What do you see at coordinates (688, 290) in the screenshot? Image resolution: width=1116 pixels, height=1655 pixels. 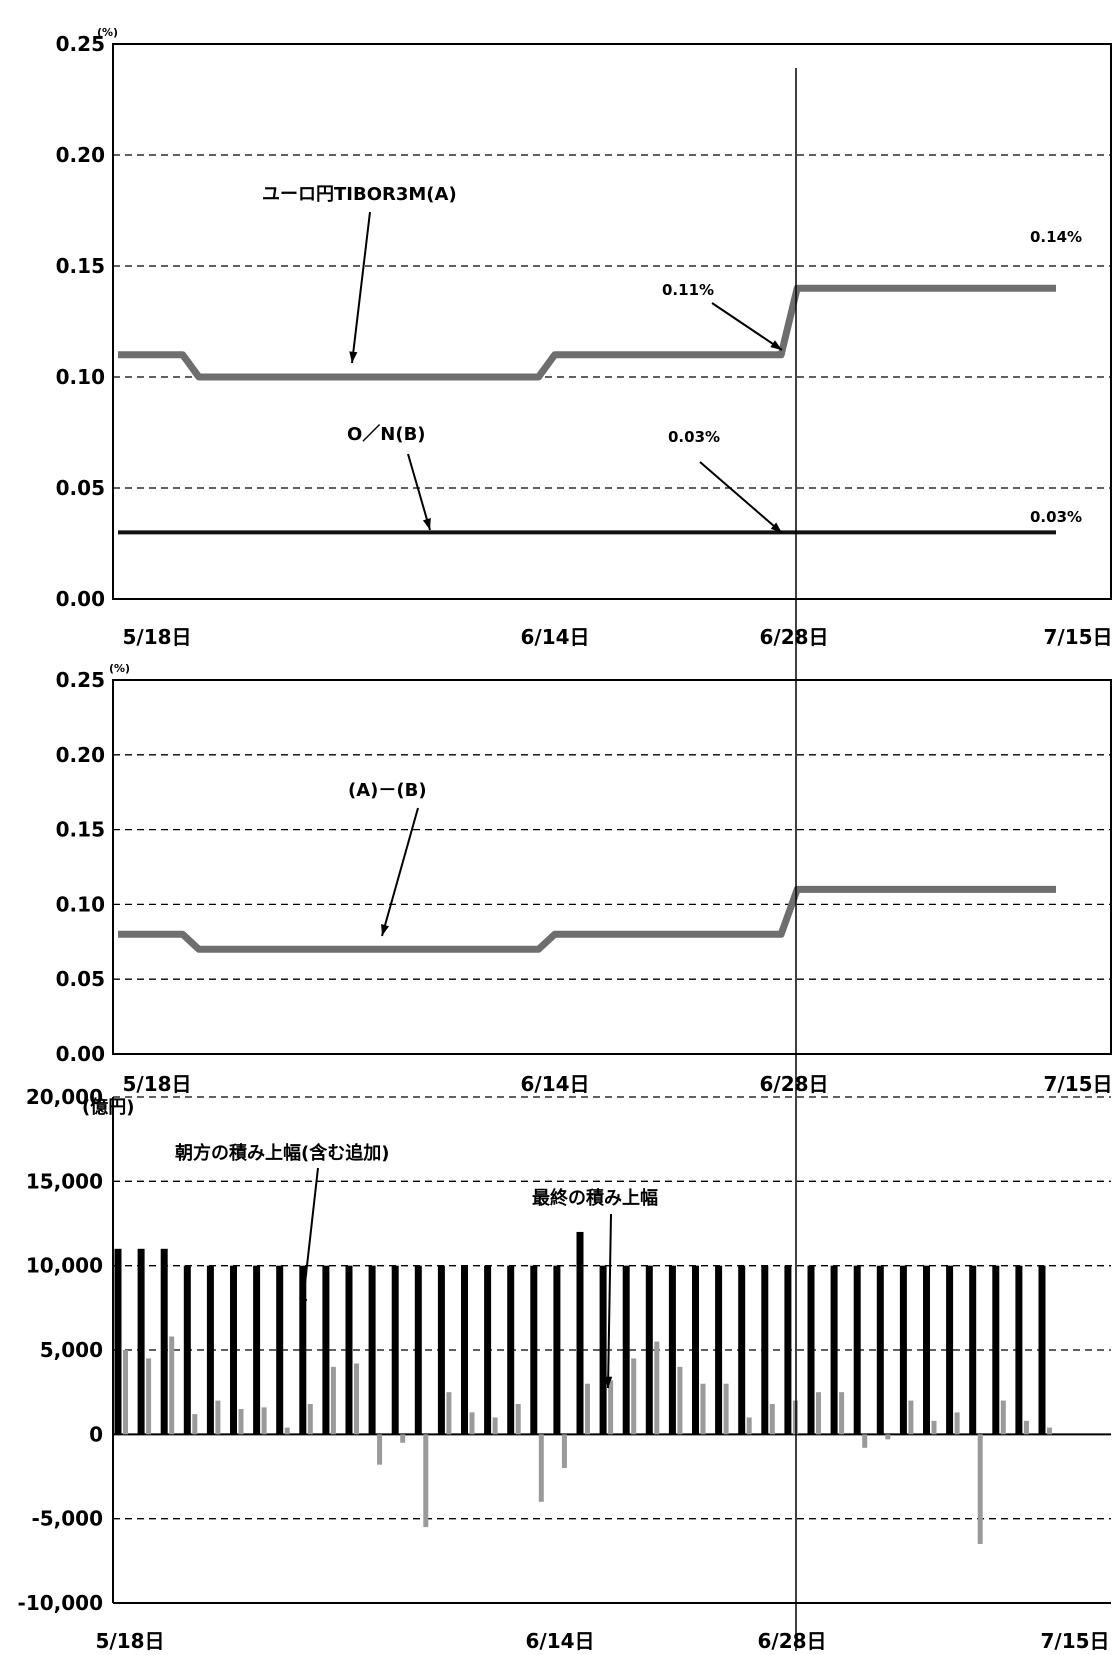 I see `annotation-0-11: 0.11%` at bounding box center [688, 290].